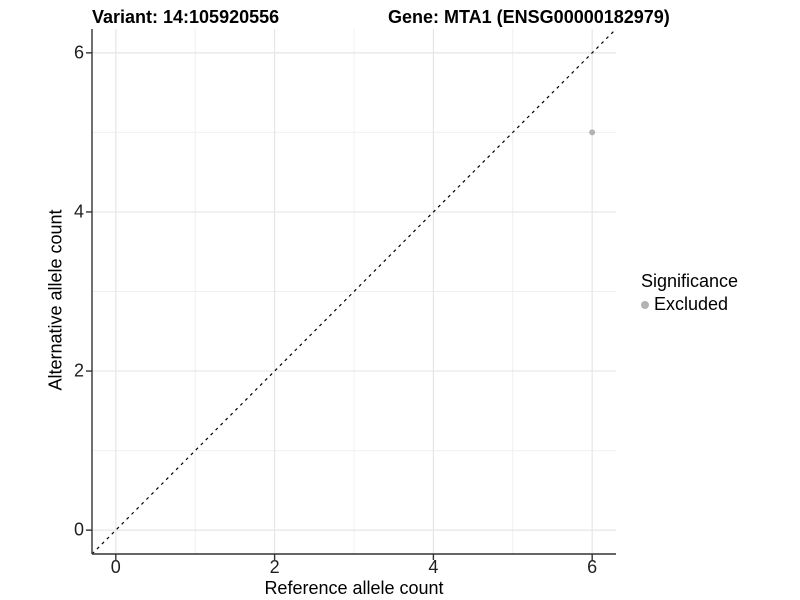 This screenshot has height=600, width=800. What do you see at coordinates (433, 567) in the screenshot?
I see `x-tick-label: 4` at bounding box center [433, 567].